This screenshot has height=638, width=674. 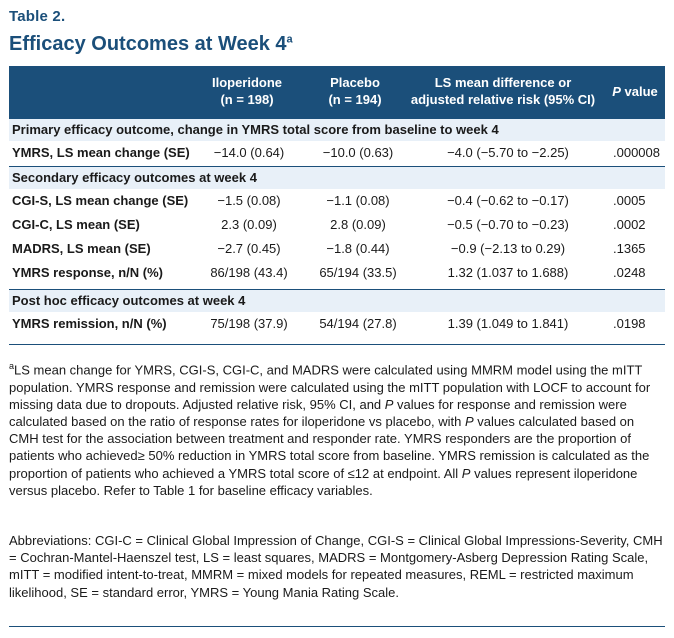 What do you see at coordinates (247, 82) in the screenshot?
I see `header-iloperidone-name: Iloperidone` at bounding box center [247, 82].